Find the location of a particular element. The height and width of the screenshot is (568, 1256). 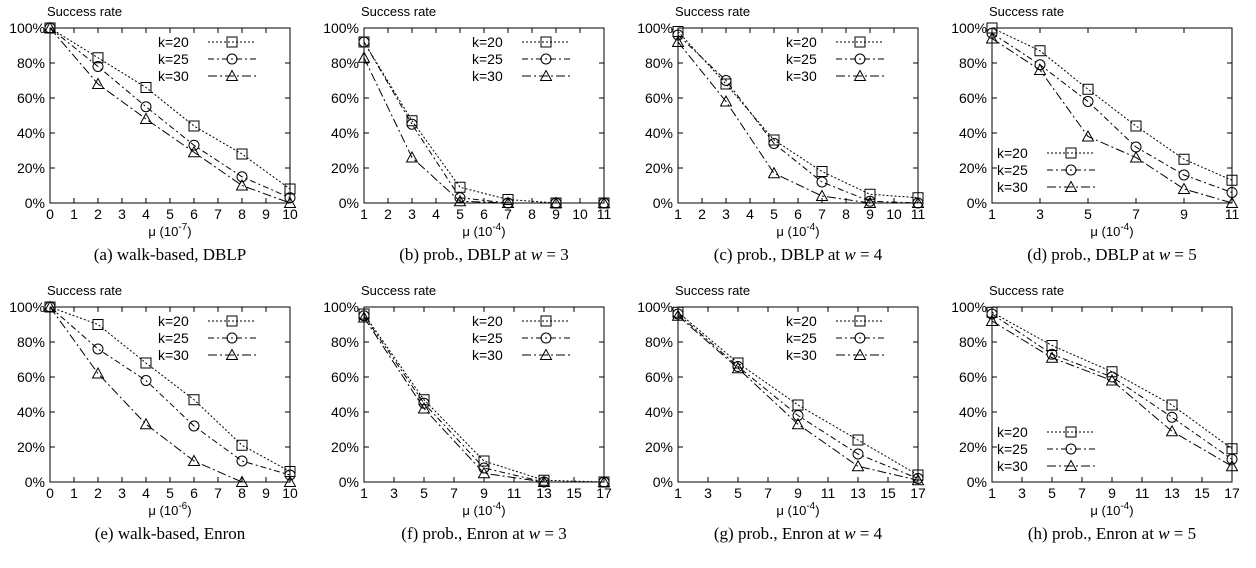

caption-prefix: (b) prob., DBLP at is located at coordinates (465, 254).